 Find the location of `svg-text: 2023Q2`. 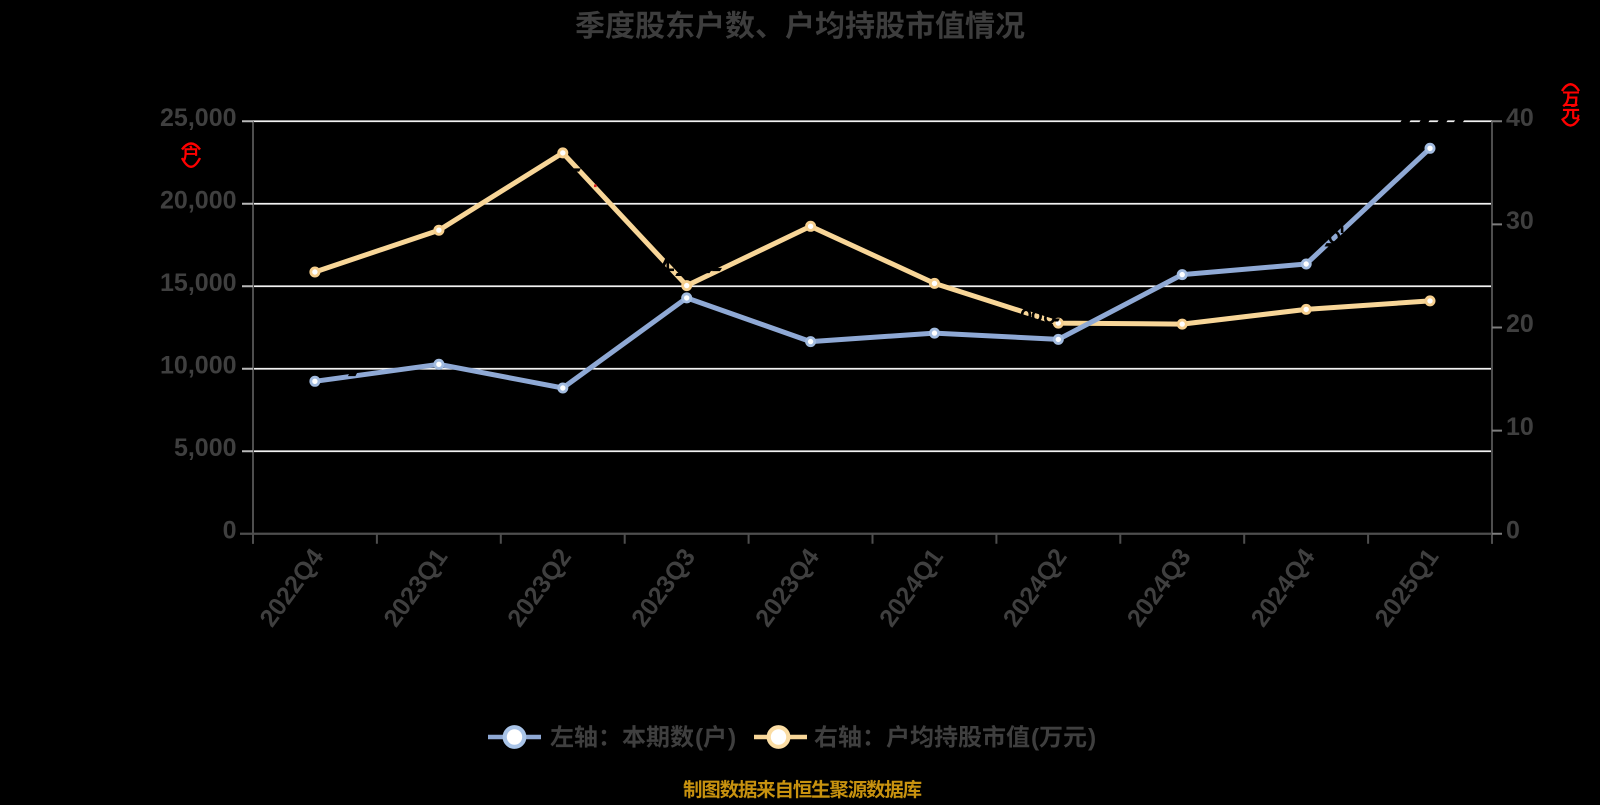

svg-text: 2023Q2 is located at coordinates (539, 588).